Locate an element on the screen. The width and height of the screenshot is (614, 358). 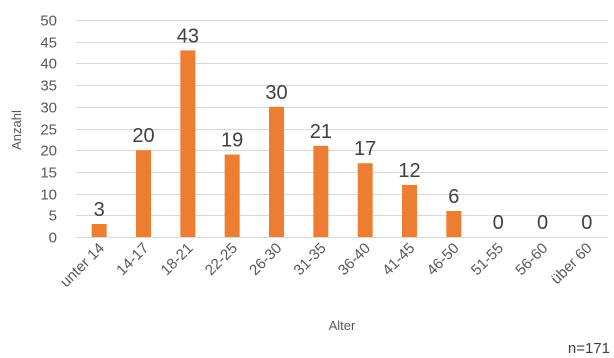
y-tick-label: 25 is located at coordinates (48, 130).